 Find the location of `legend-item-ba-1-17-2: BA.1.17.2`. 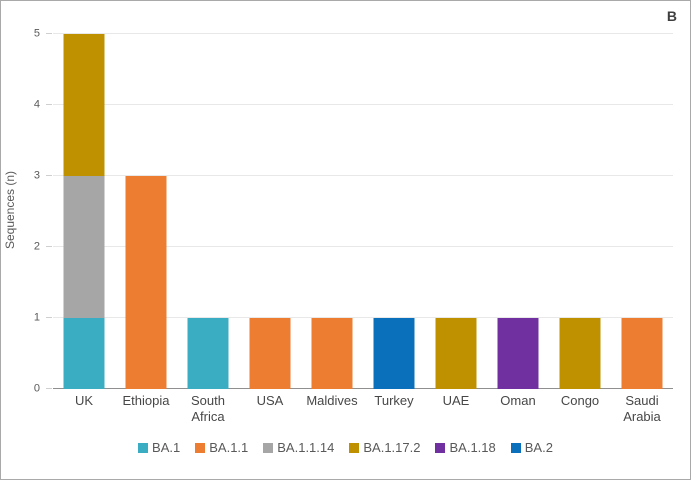

legend-item-ba-1-17-2: BA.1.17.2 is located at coordinates (384, 447).